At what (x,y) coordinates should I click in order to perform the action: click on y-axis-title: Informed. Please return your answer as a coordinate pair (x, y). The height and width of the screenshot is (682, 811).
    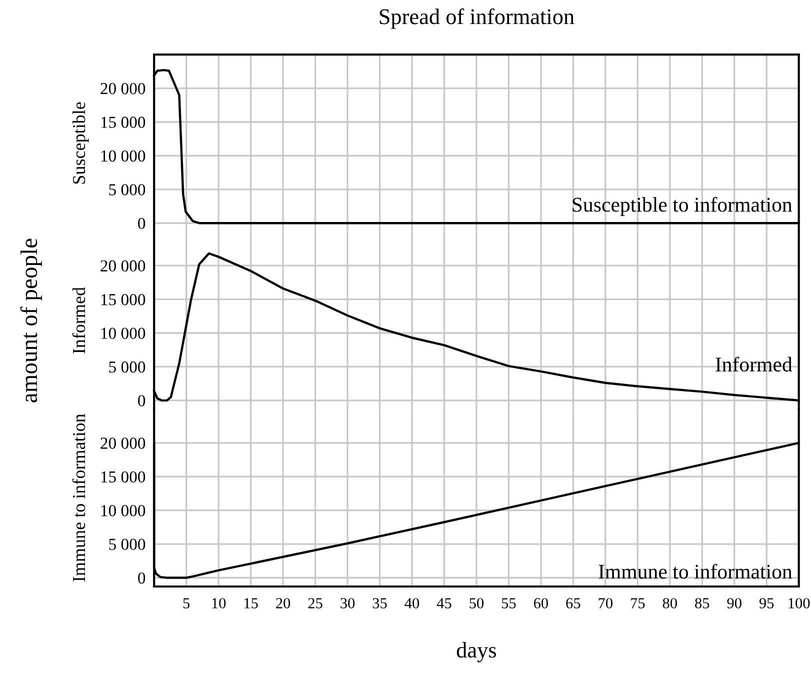
    Looking at the image, I should click on (79, 320).